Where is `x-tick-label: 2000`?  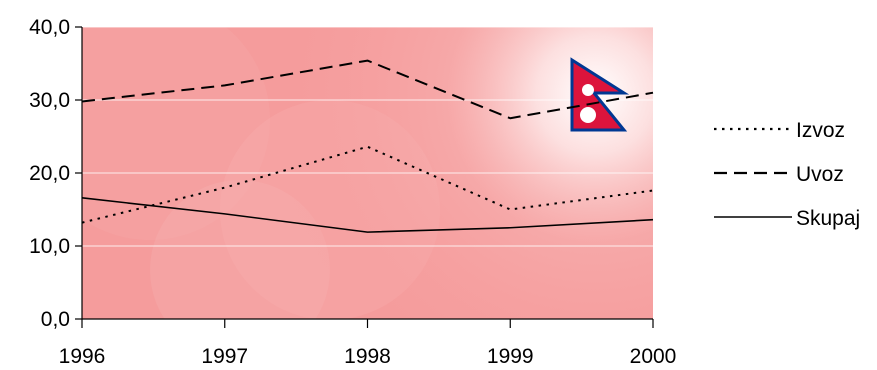 x-tick-label: 2000 is located at coordinates (653, 355).